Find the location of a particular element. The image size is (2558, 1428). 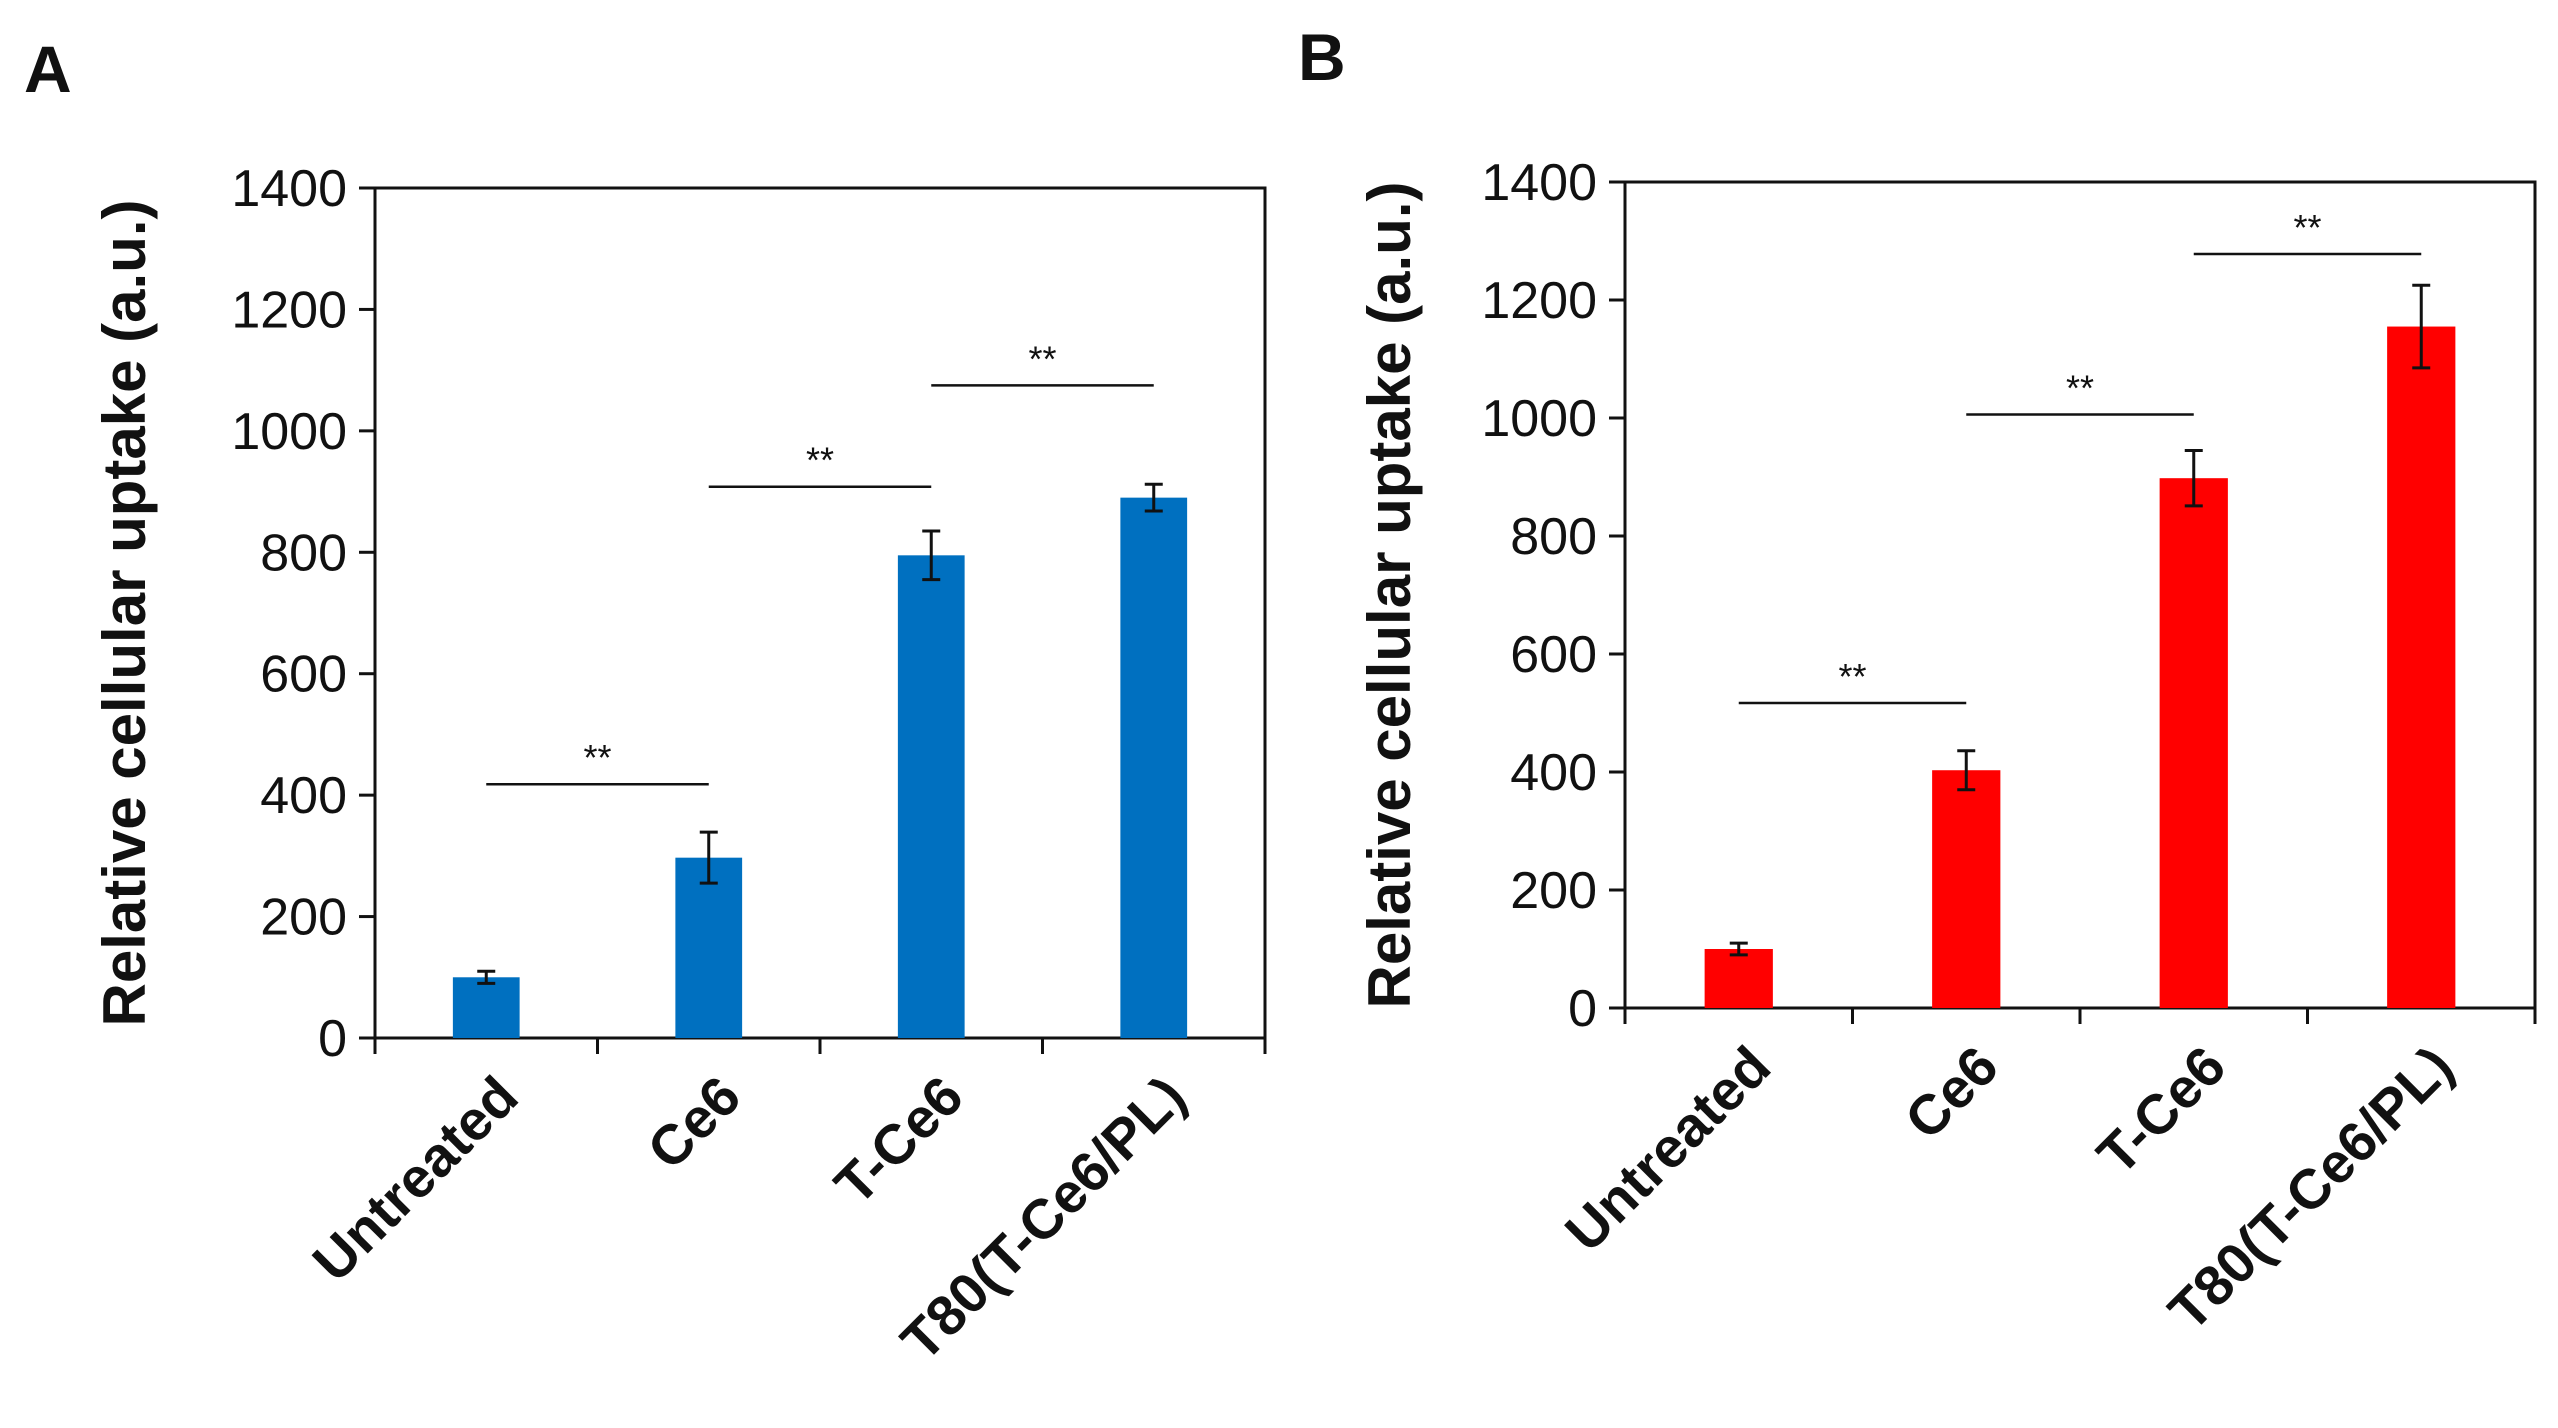

panel-letter-b: B is located at coordinates (1322, 57).